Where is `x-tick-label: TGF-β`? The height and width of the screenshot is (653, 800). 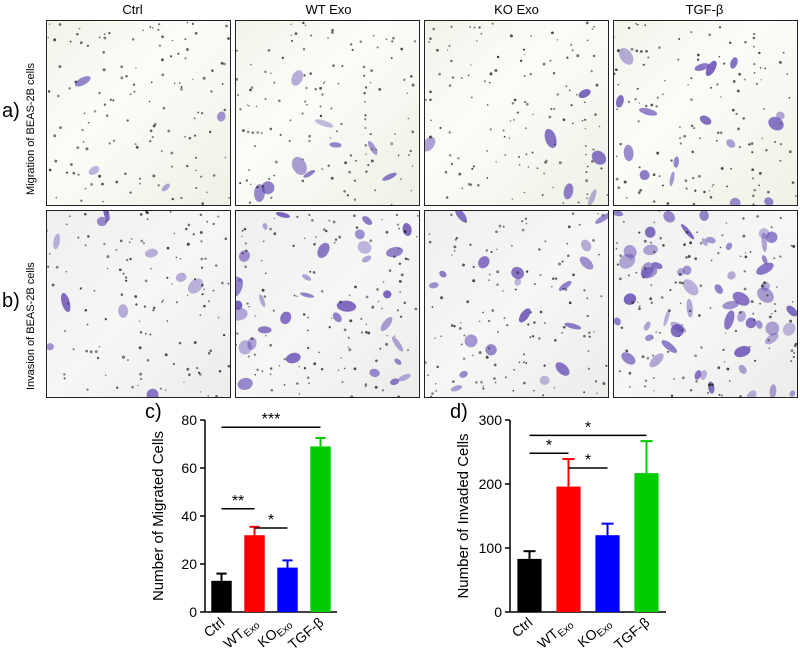 x-tick-label: TGF-β is located at coordinates (305, 633).